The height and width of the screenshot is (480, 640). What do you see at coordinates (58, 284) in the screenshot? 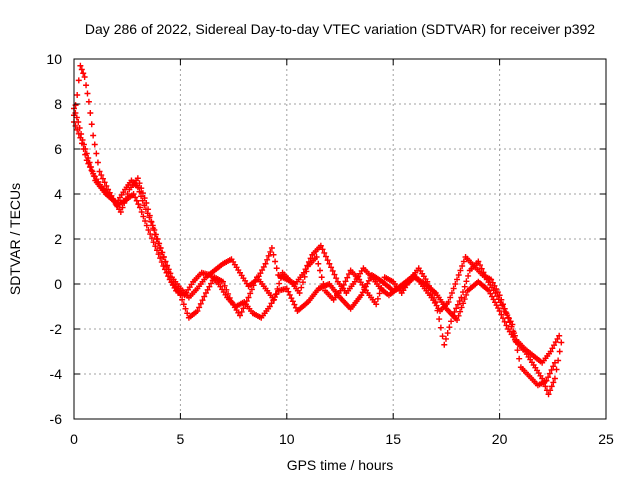
I see `y-tick-label: 0` at bounding box center [58, 284].